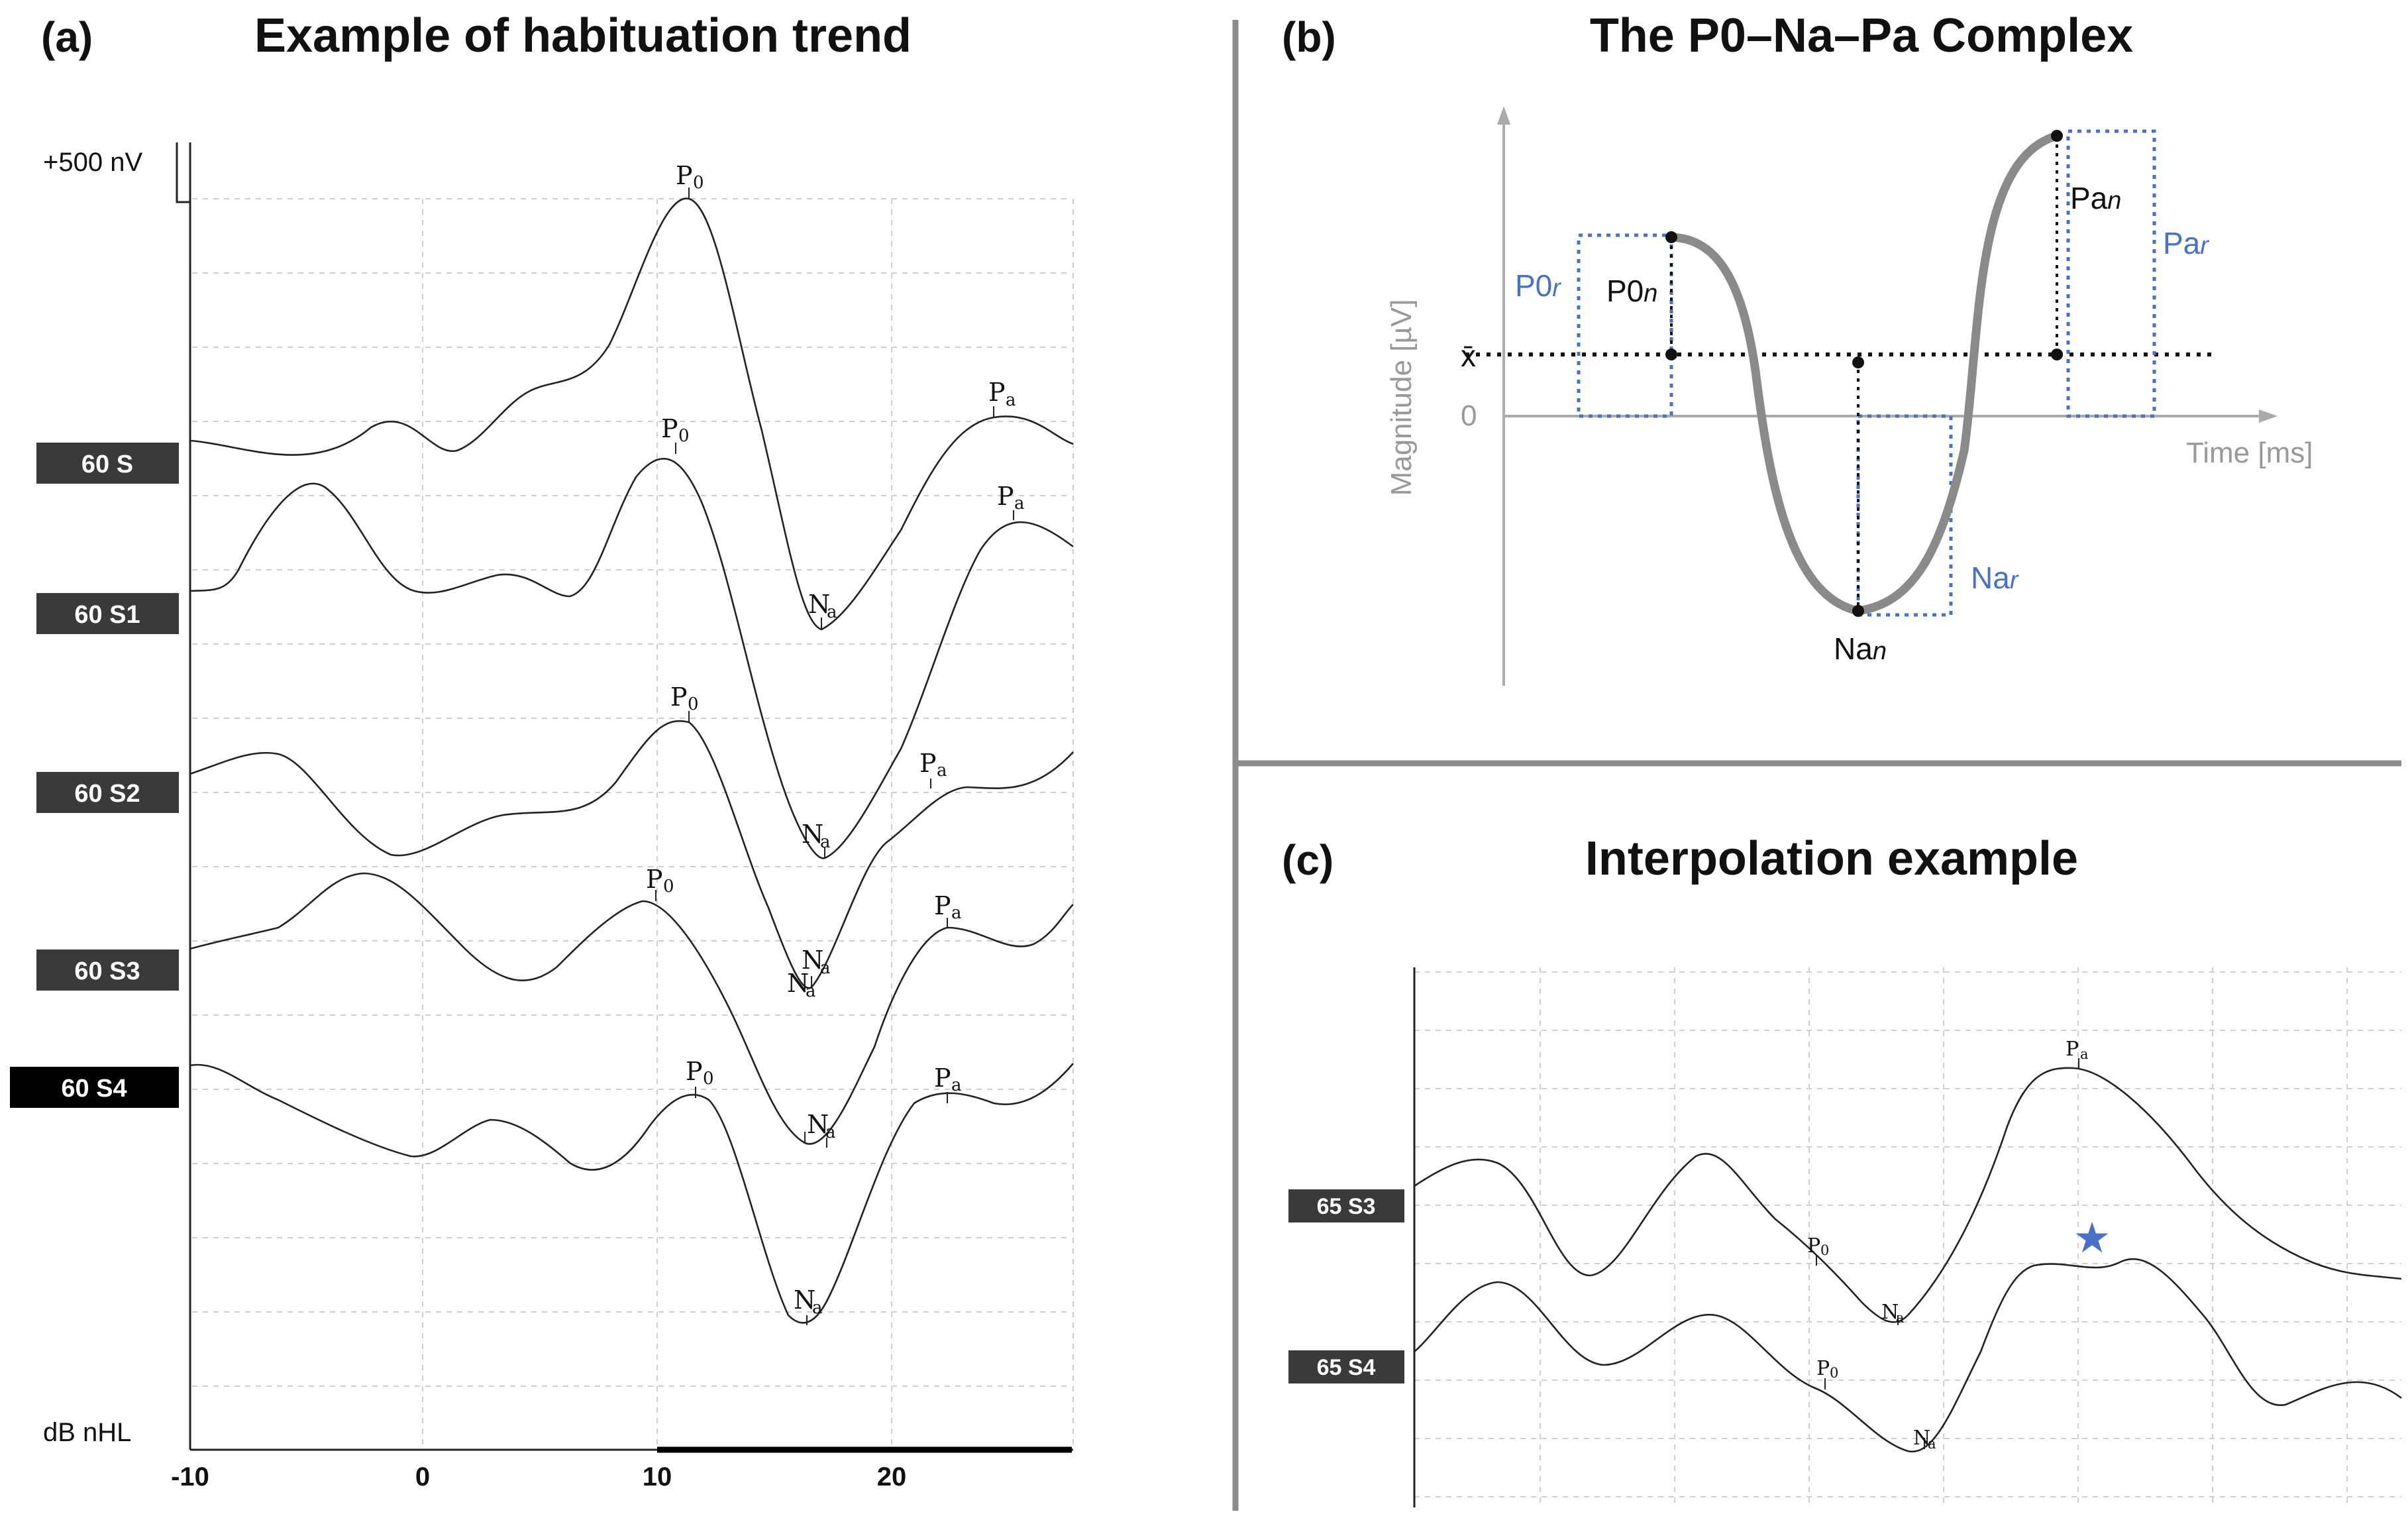 This screenshot has height=1518, width=2408. I want to click on interpolation-star-icon: ★, so click(2092, 1238).